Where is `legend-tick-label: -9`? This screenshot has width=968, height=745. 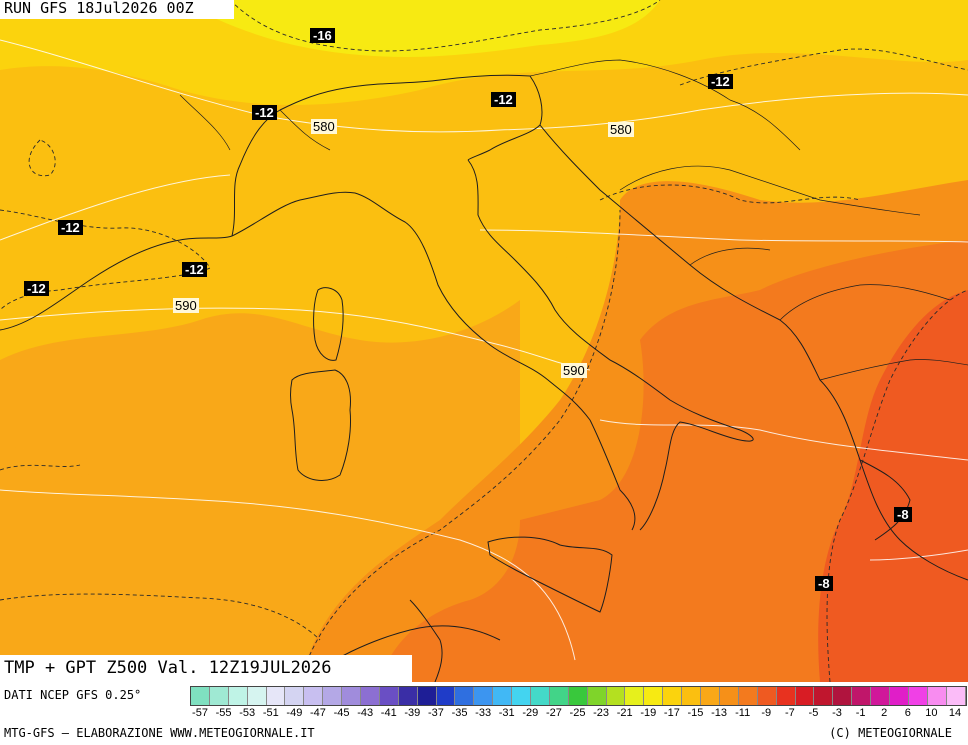 legend-tick-label: -9 is located at coordinates (766, 713).